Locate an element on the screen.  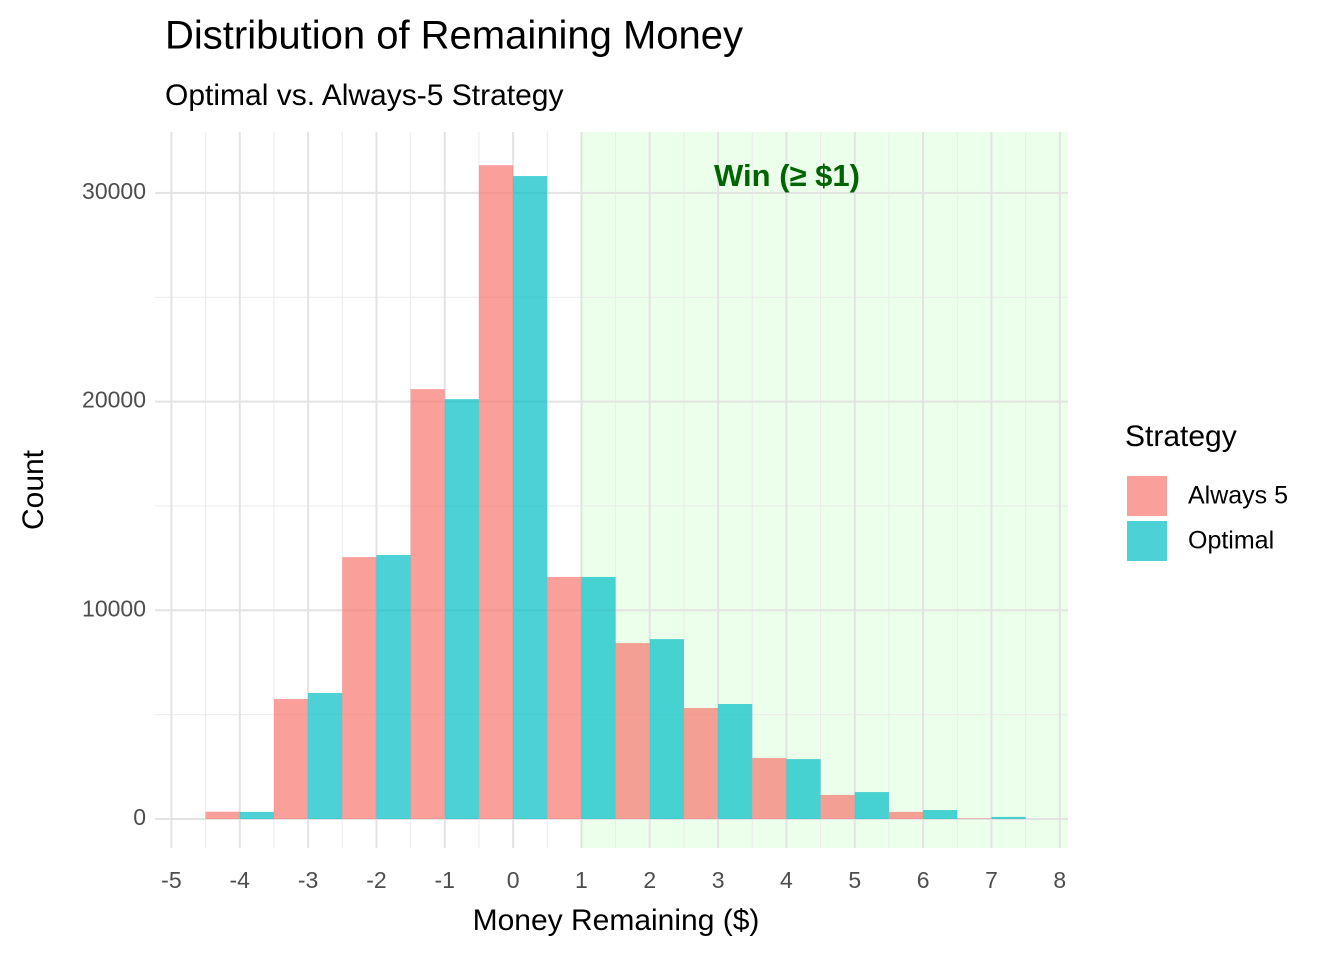
x-tick-label: -2 is located at coordinates (376, 880).